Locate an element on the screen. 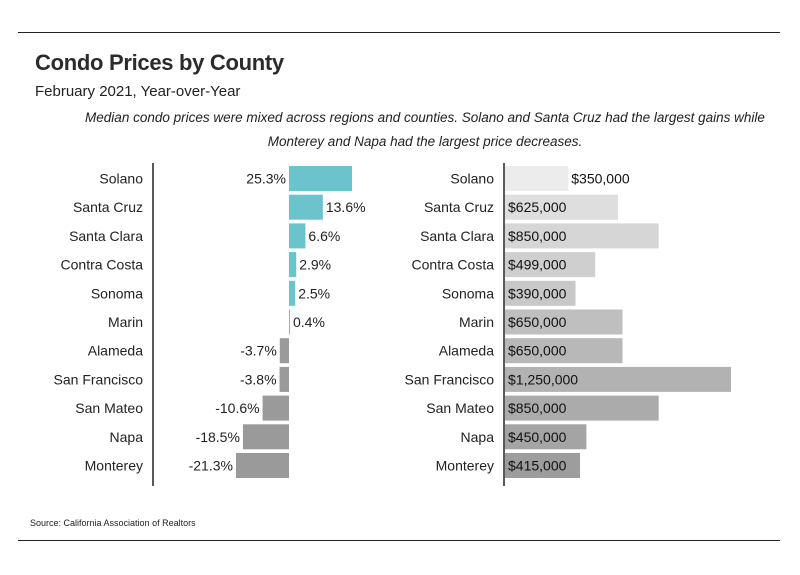  pct-category-label: Santa Cruz is located at coordinates (108, 207).